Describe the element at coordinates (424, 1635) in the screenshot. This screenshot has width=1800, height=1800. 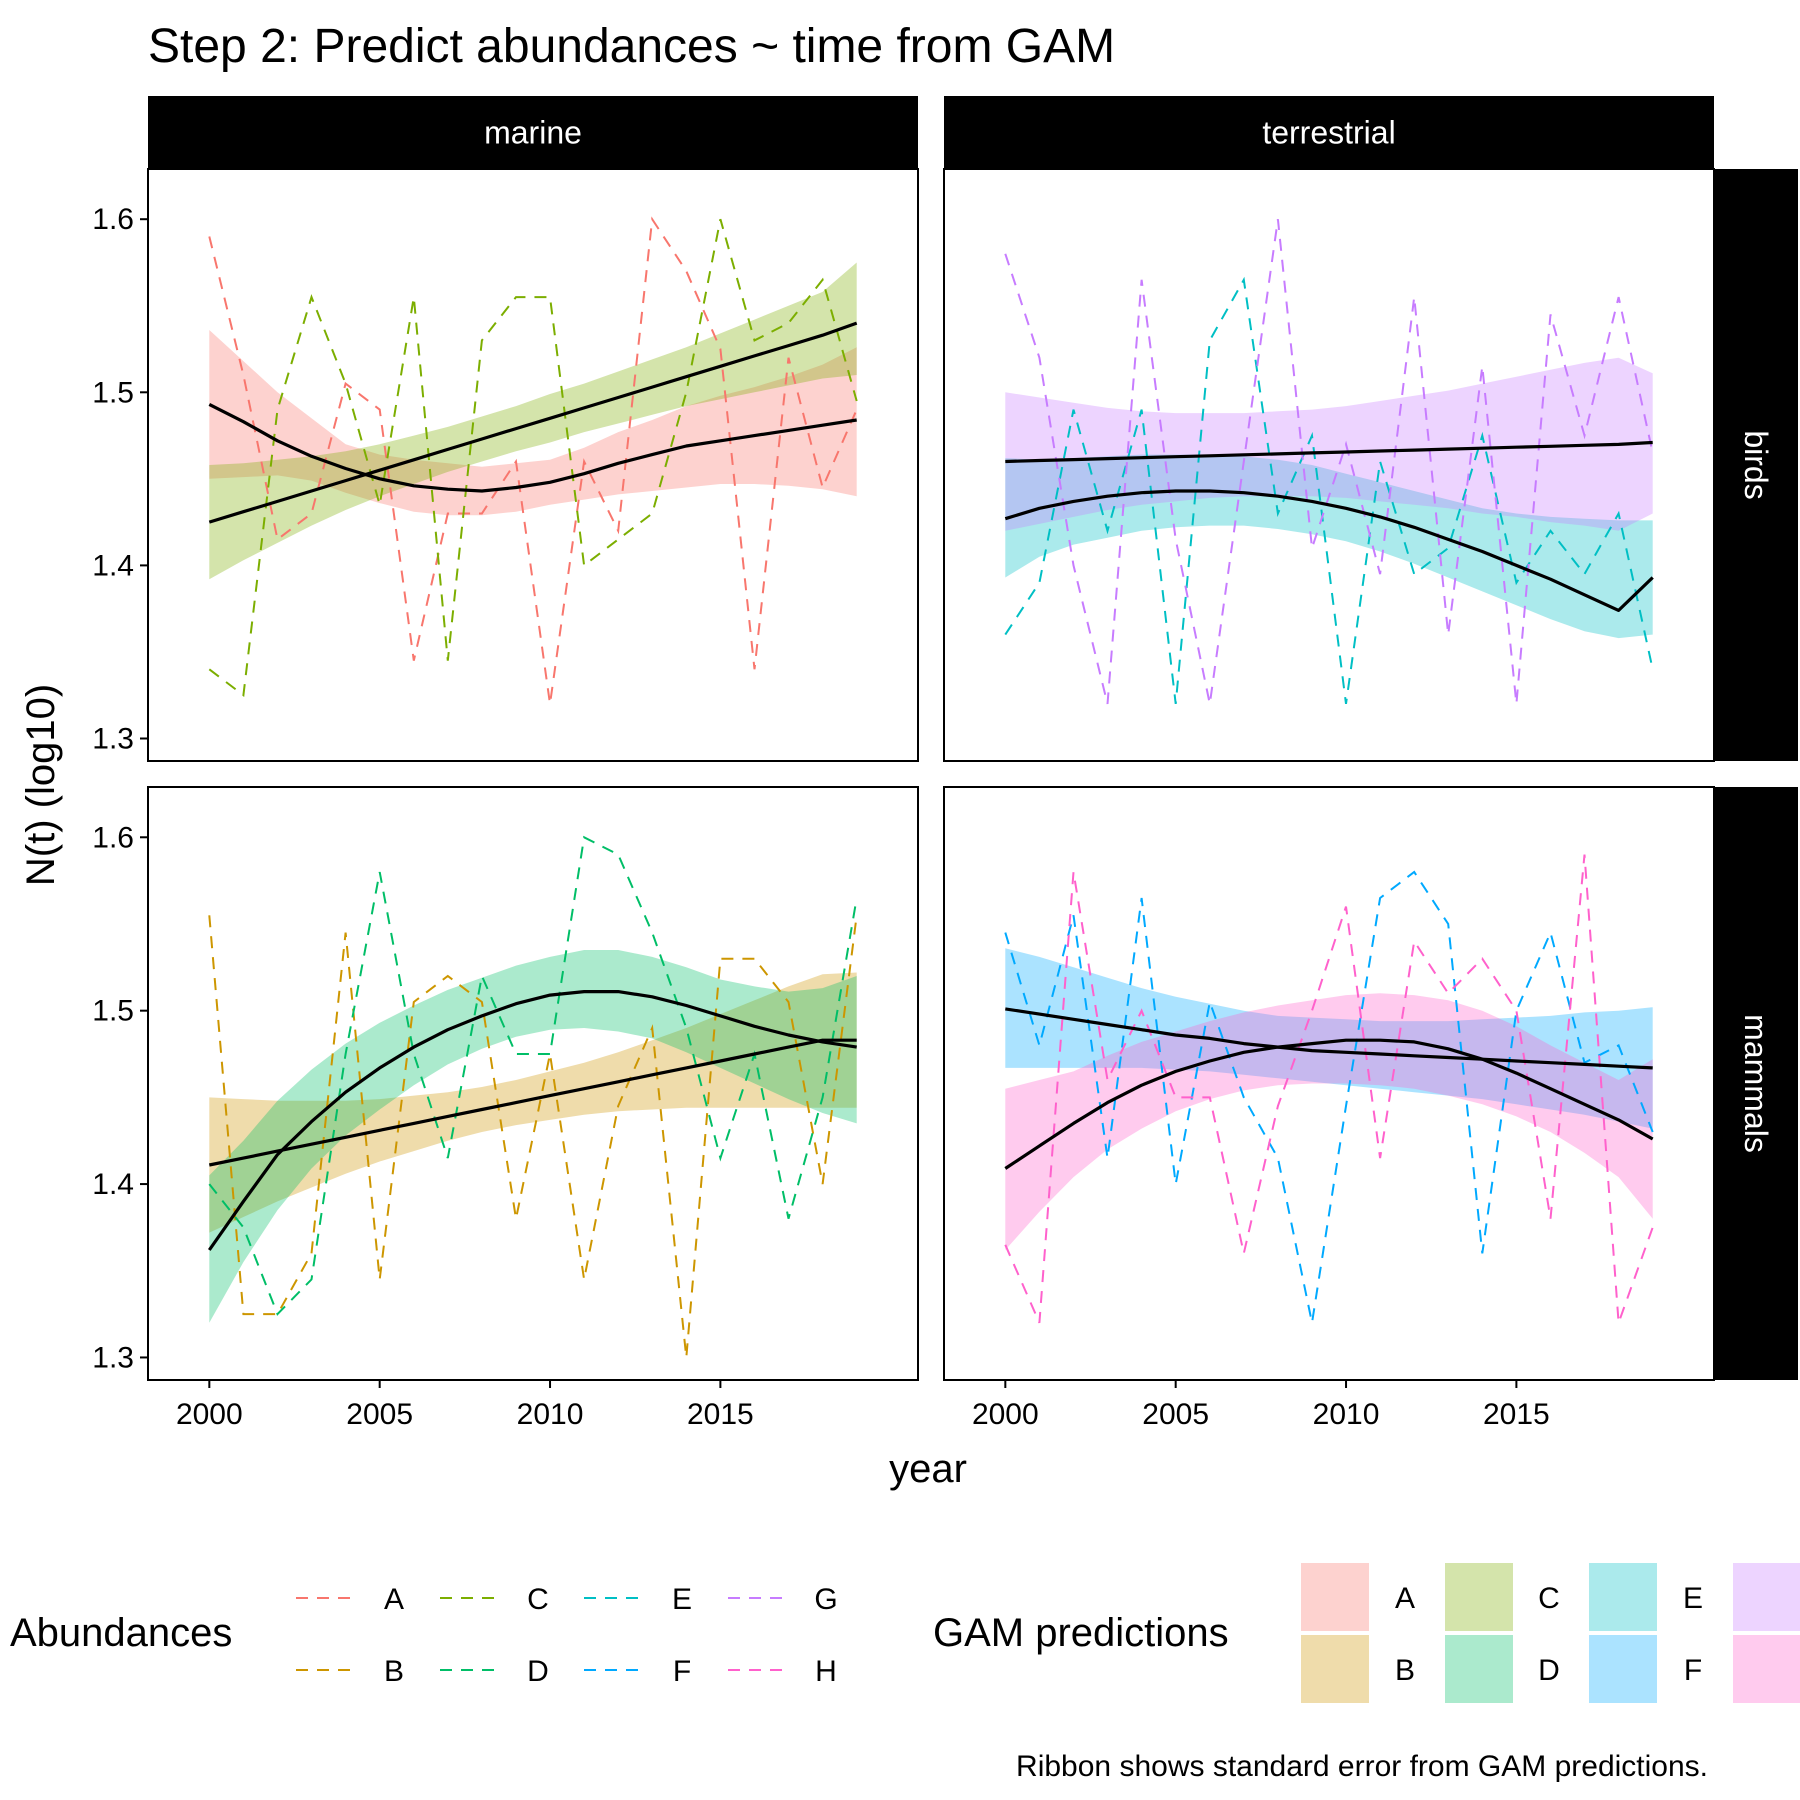
I see `abundances-legend: Abundances A C E G B D F H` at that location.